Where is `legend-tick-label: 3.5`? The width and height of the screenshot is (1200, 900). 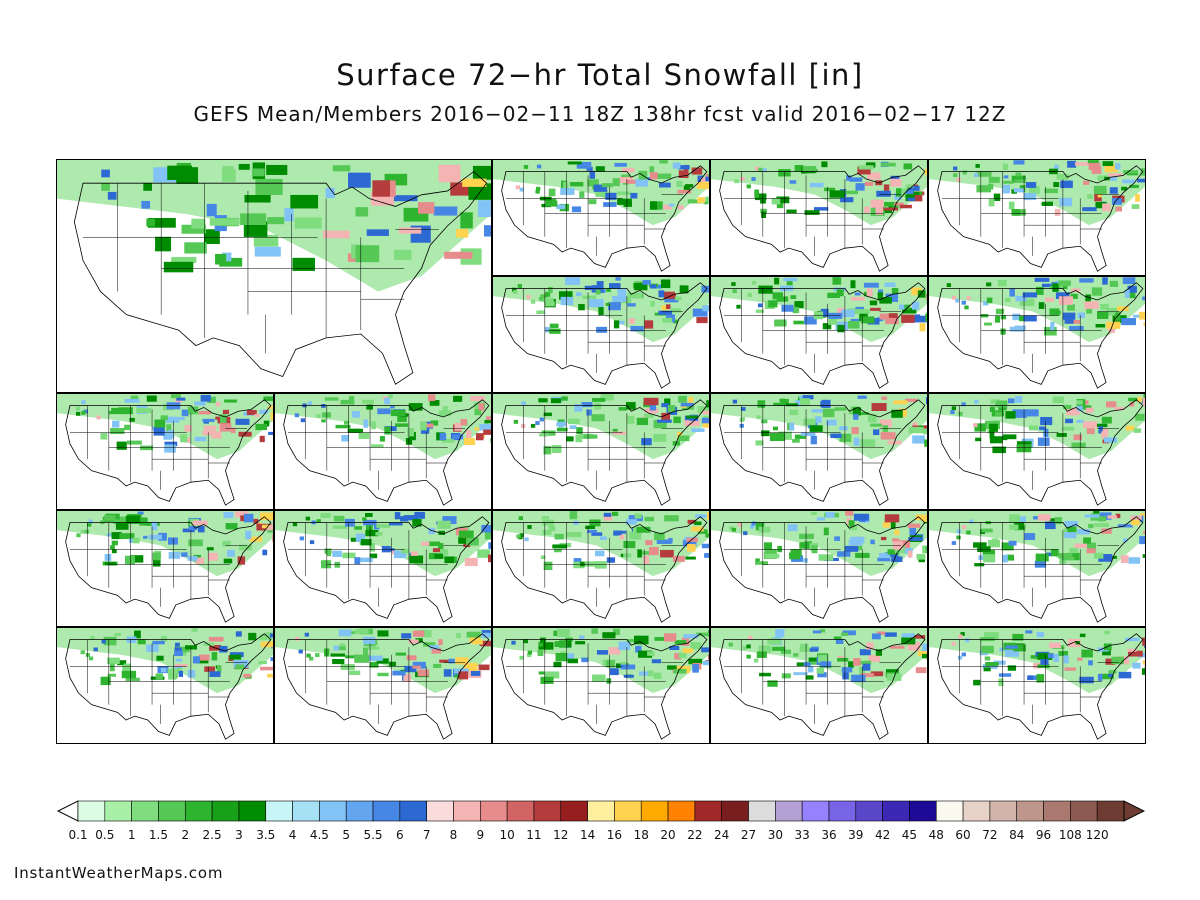 legend-tick-label: 3.5 is located at coordinates (266, 835).